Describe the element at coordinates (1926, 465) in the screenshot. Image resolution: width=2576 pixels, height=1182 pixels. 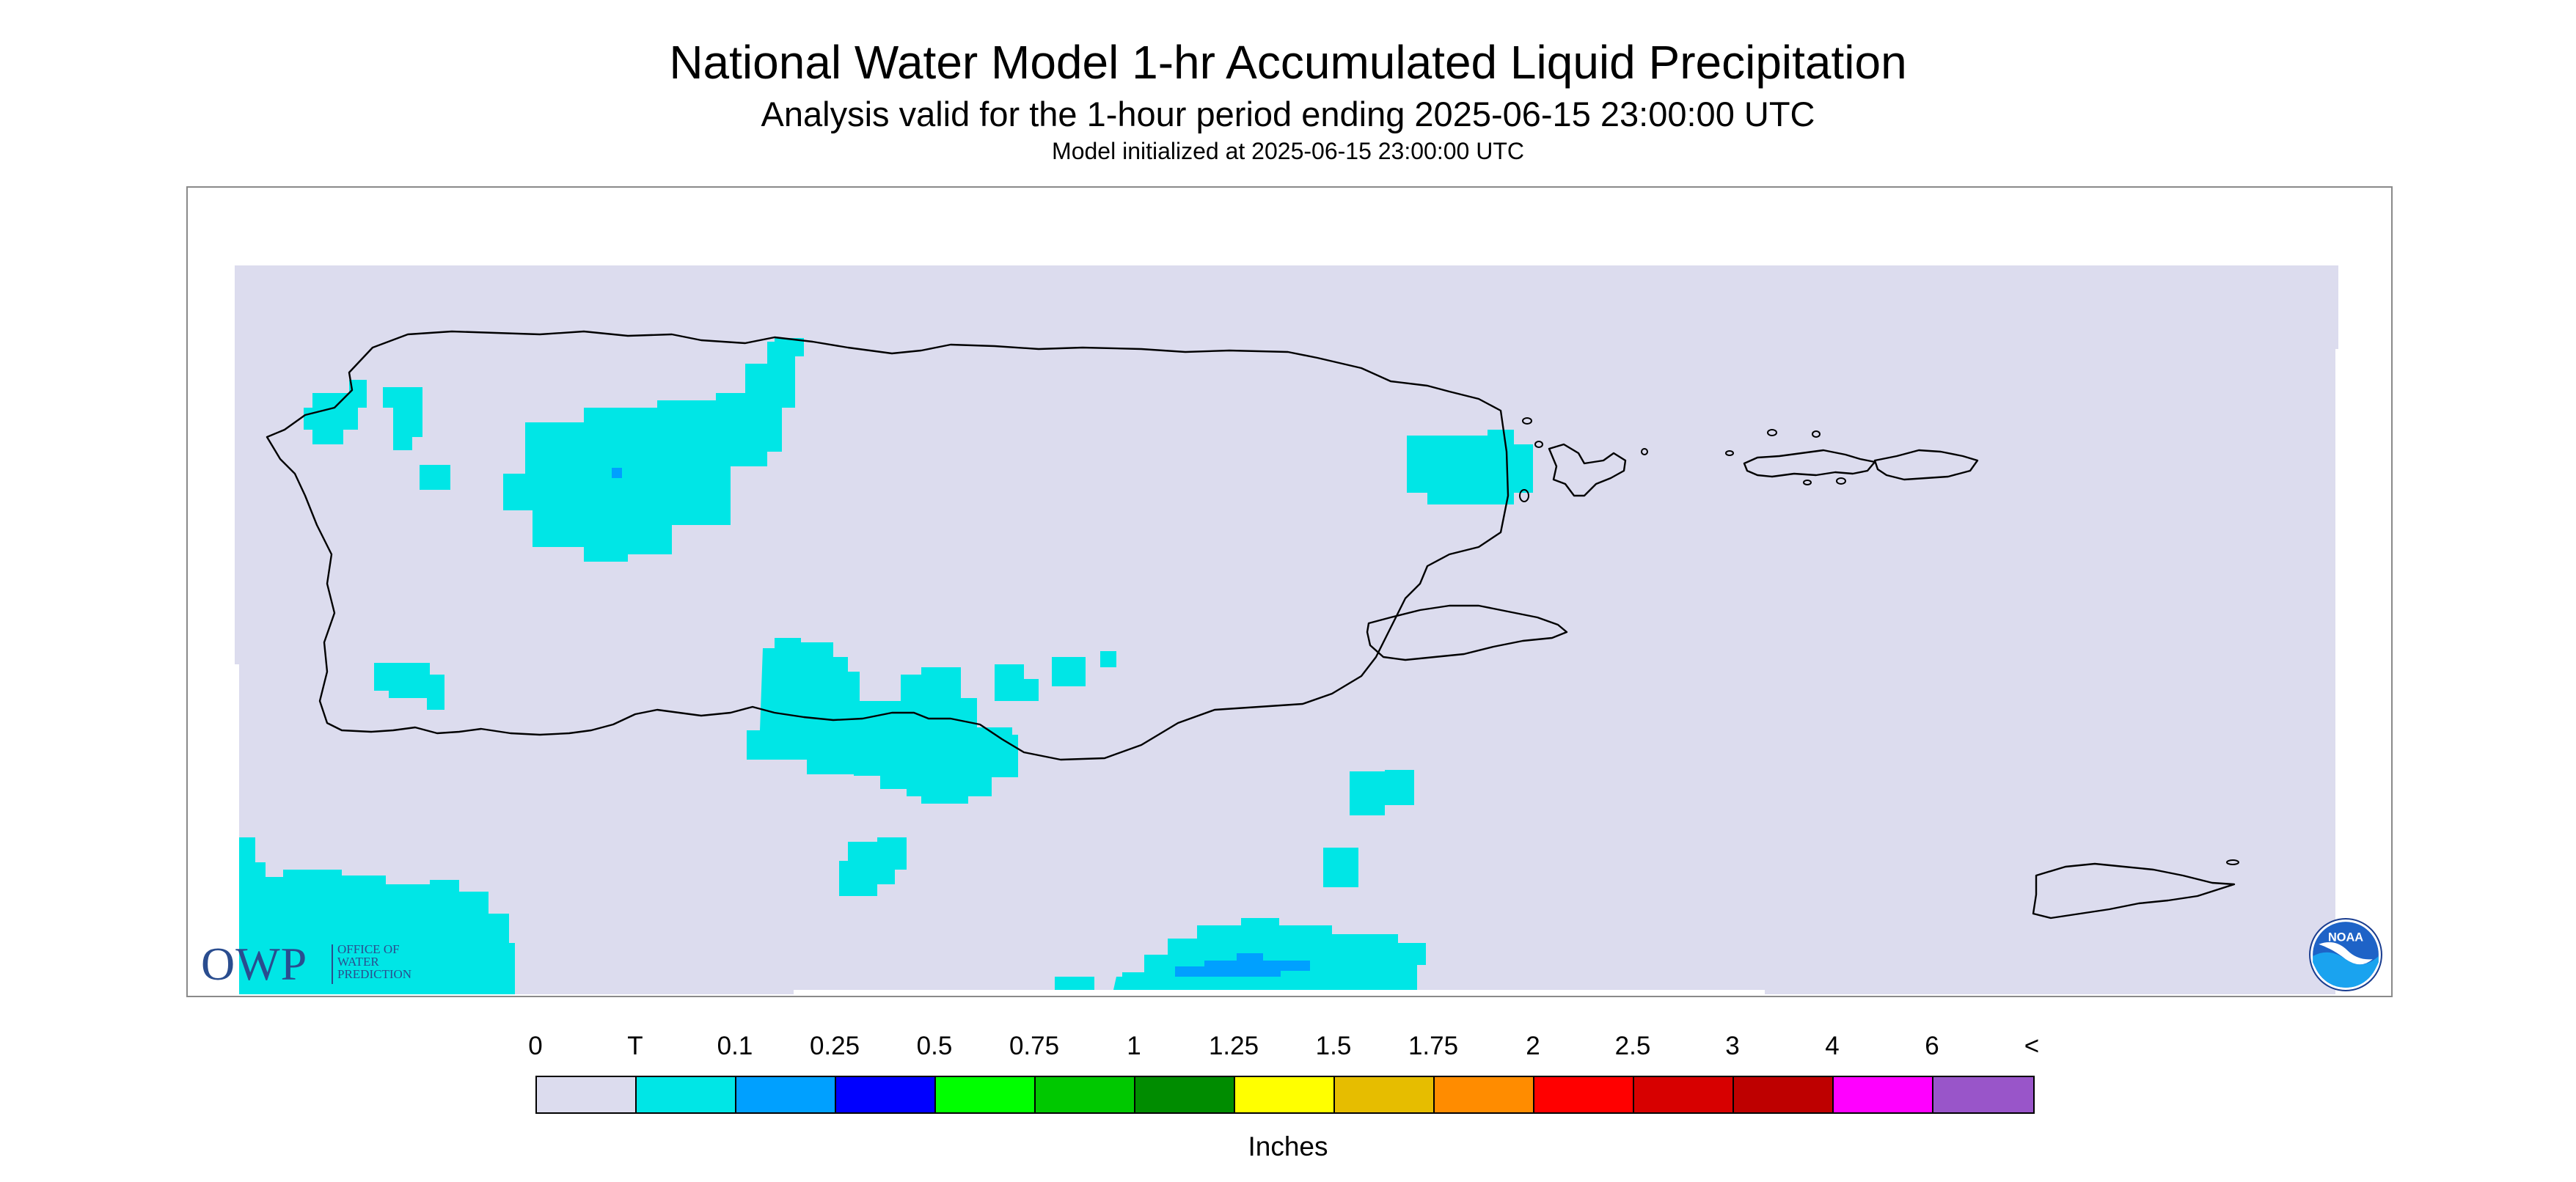
I see `coastline-st-john` at that location.